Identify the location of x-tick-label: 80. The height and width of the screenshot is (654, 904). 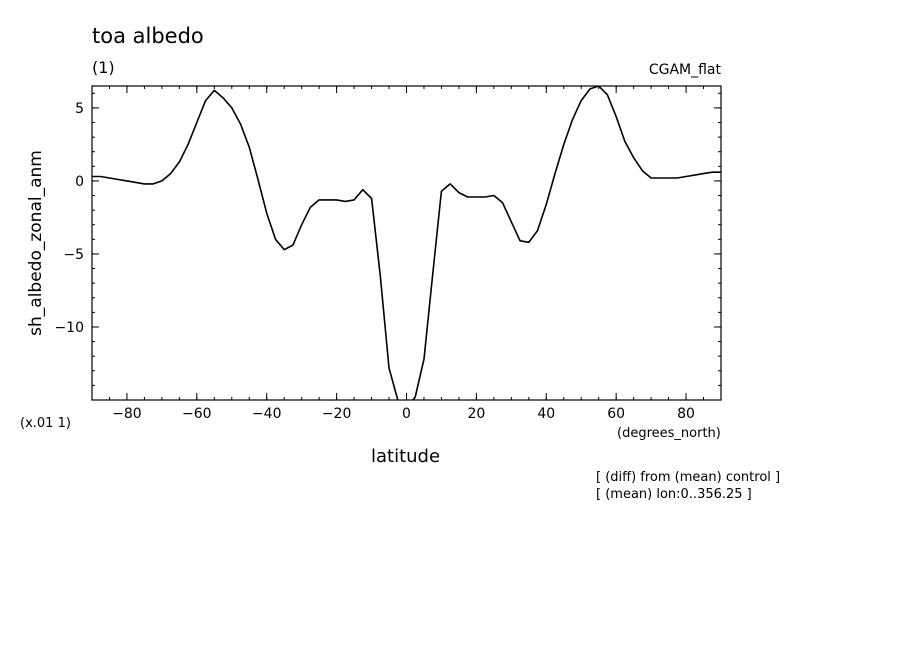
(686, 414).